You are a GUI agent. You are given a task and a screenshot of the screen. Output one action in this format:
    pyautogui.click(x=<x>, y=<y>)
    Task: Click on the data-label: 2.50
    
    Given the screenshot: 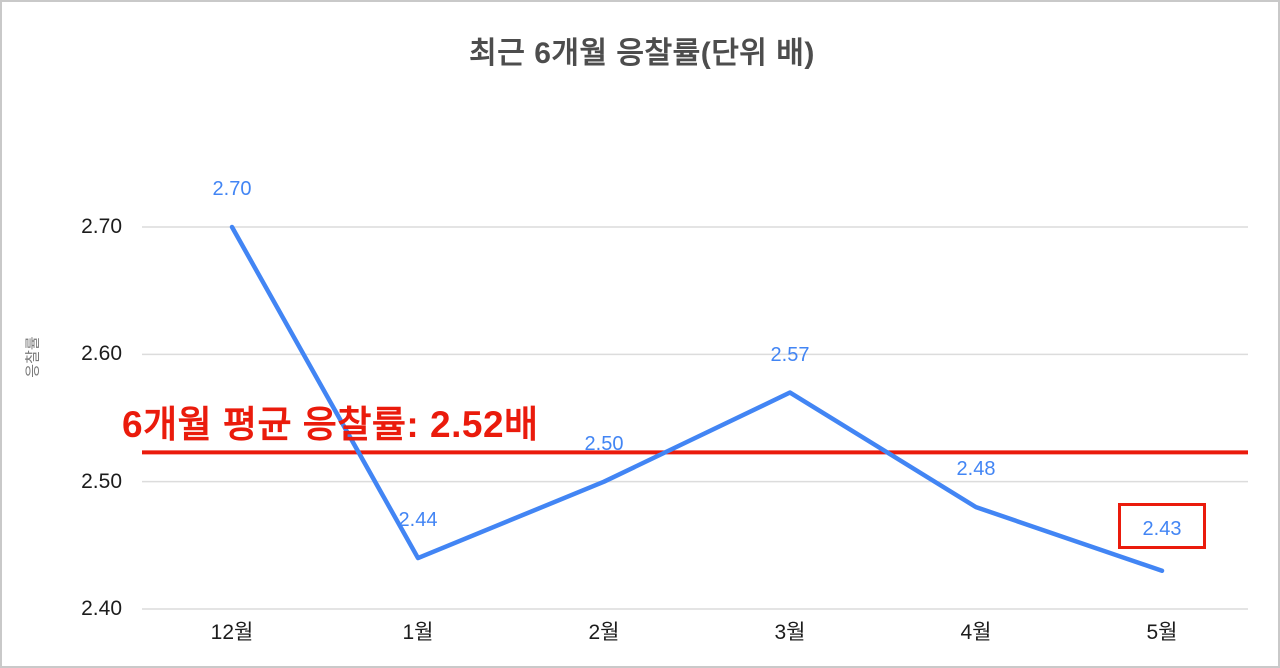 What is the action you would take?
    pyautogui.click(x=604, y=443)
    